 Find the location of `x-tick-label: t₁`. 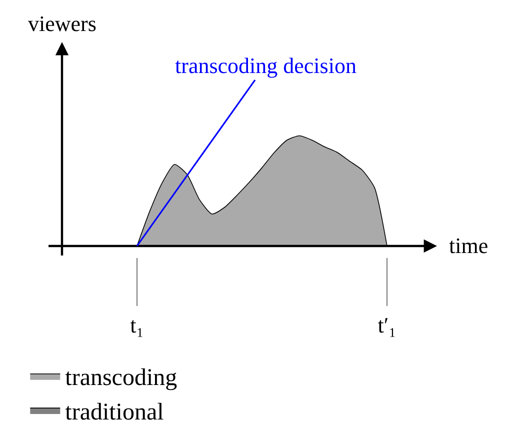

x-tick-label: t₁ is located at coordinates (137, 325).